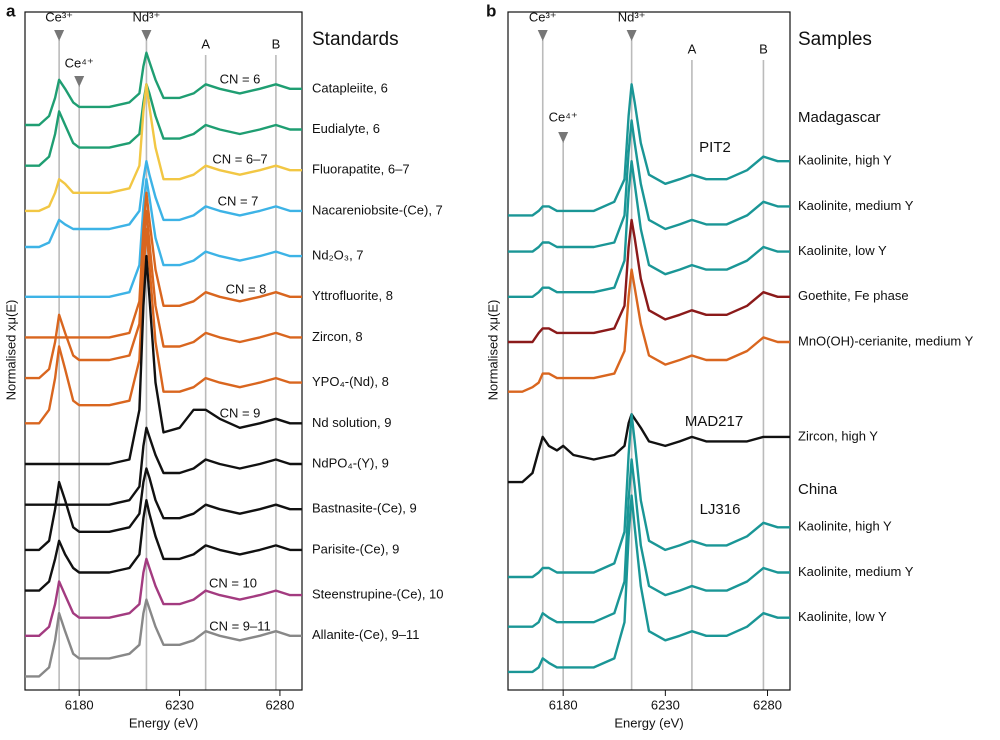  I want to click on series-label: YPO₄-(Nd), 8, so click(350, 381).